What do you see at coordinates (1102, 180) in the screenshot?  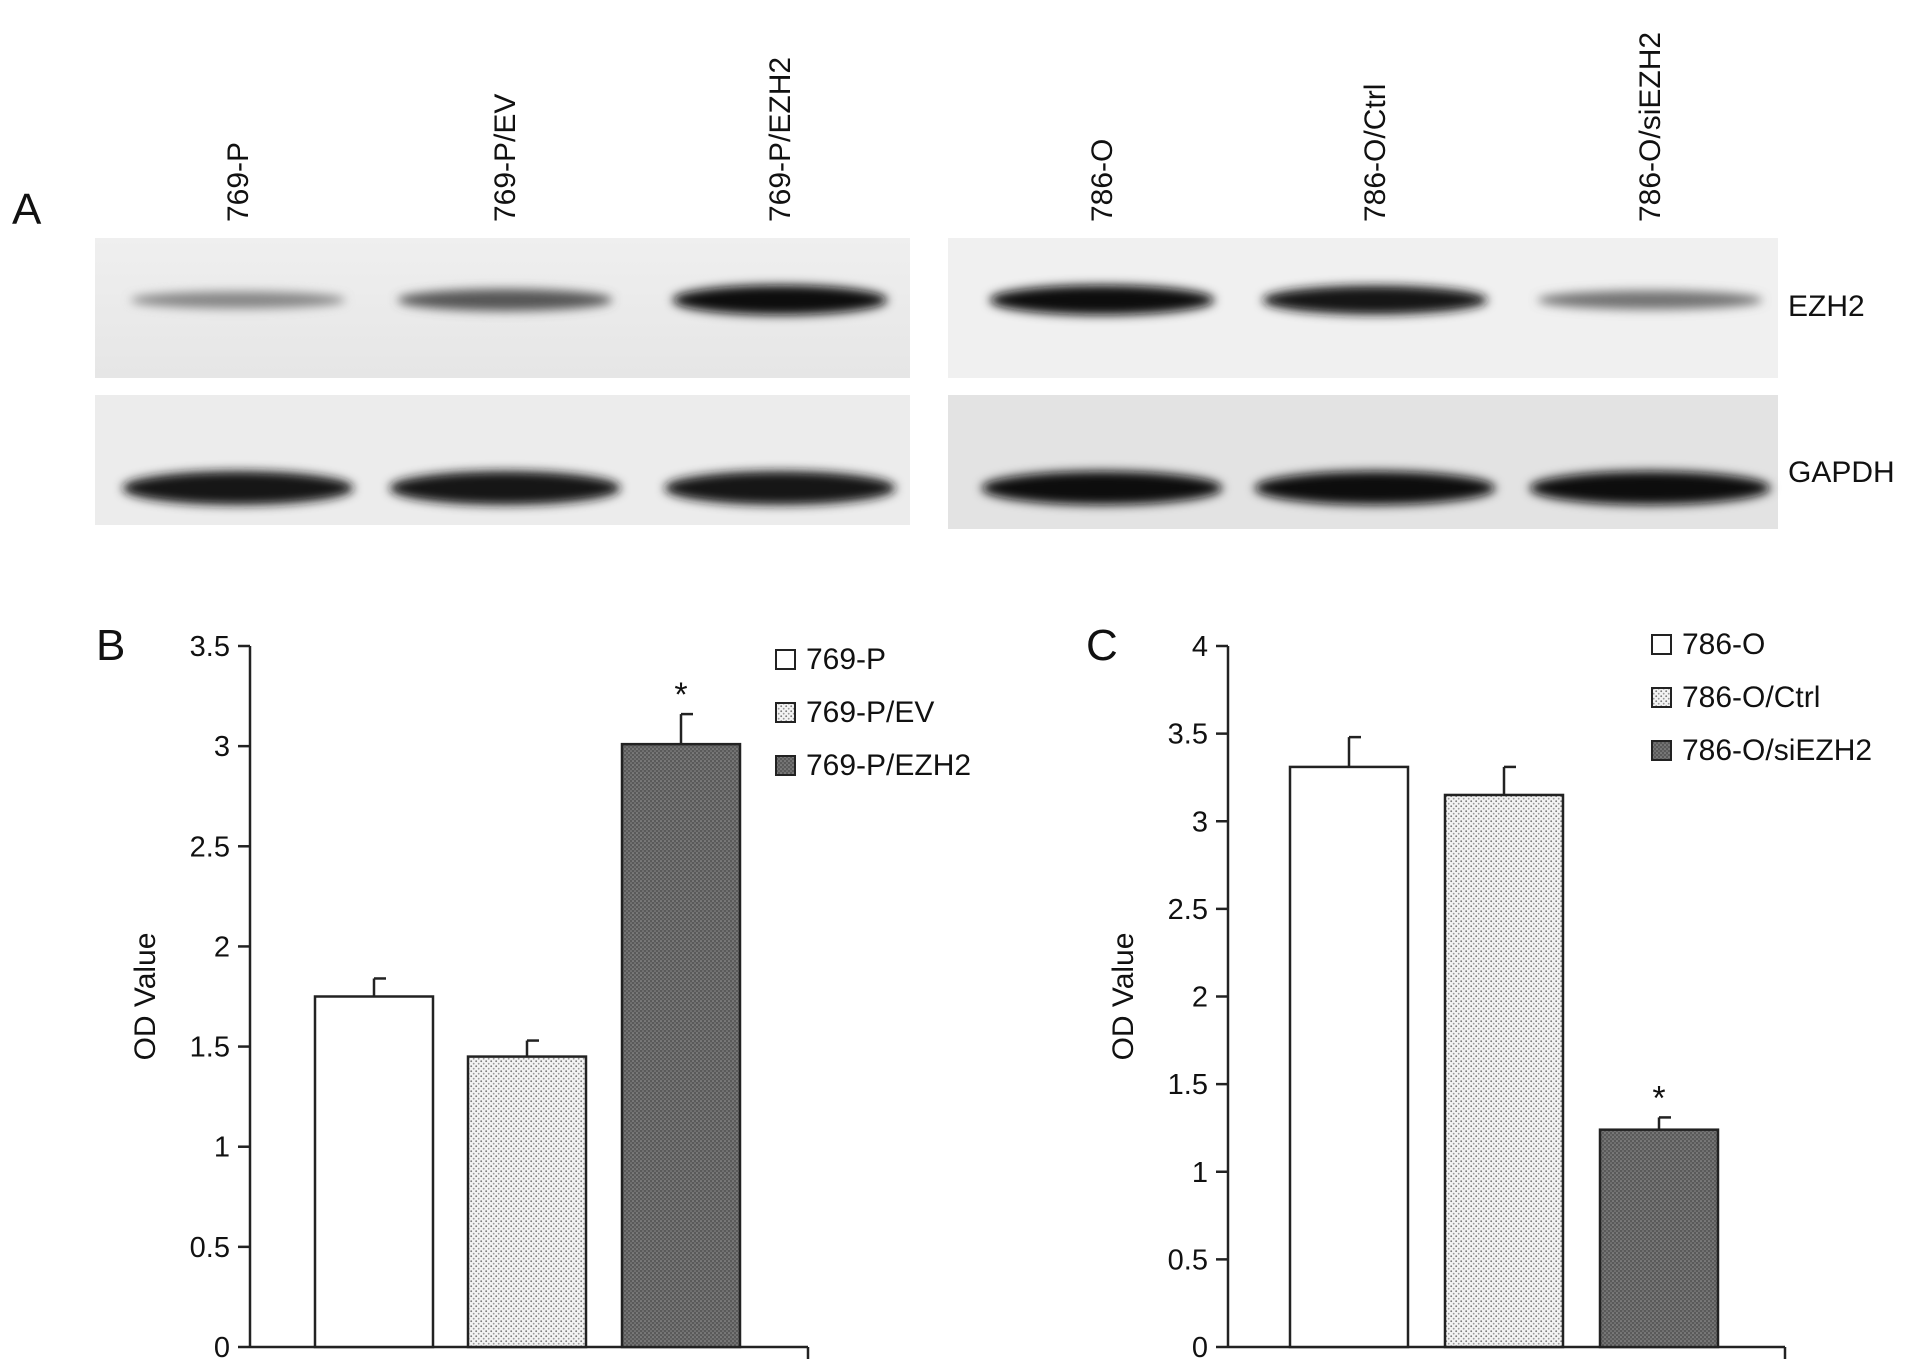 I see `lane-label-right-0: 786-O` at bounding box center [1102, 180].